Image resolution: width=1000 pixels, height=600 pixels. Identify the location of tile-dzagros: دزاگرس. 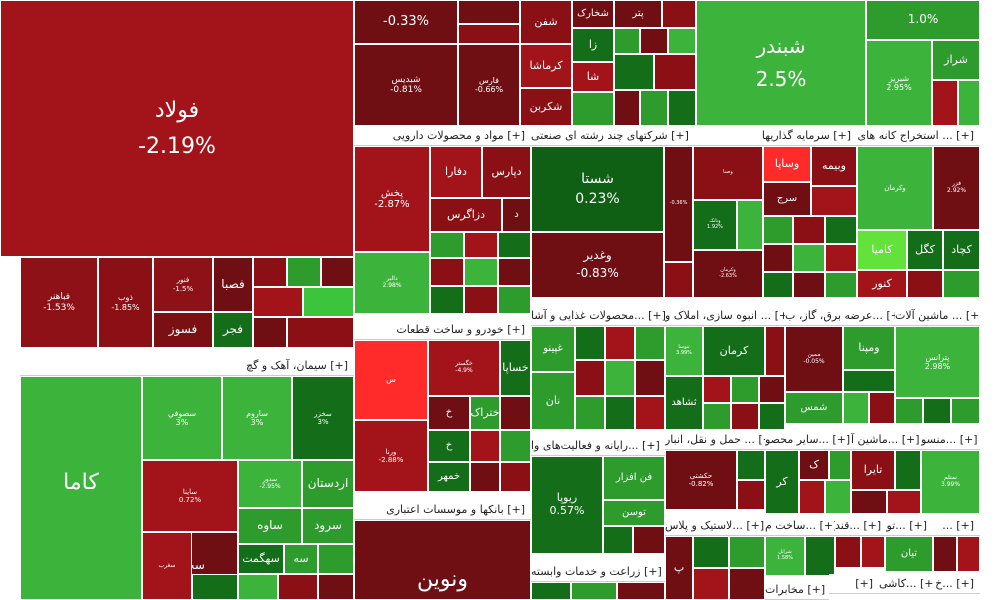
(466, 215).